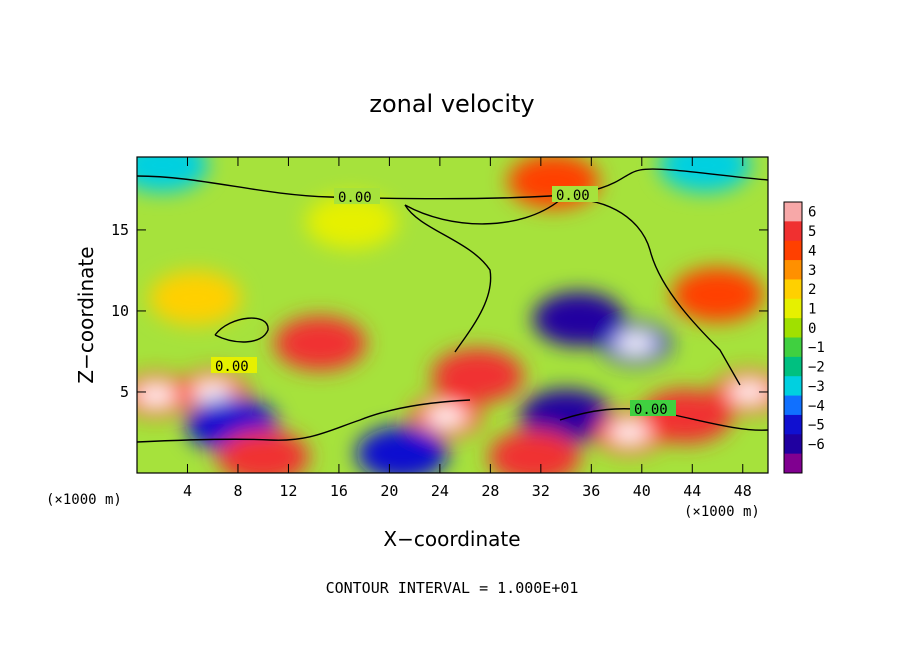  I want to click on colorbar-frame, so click(793, 337).